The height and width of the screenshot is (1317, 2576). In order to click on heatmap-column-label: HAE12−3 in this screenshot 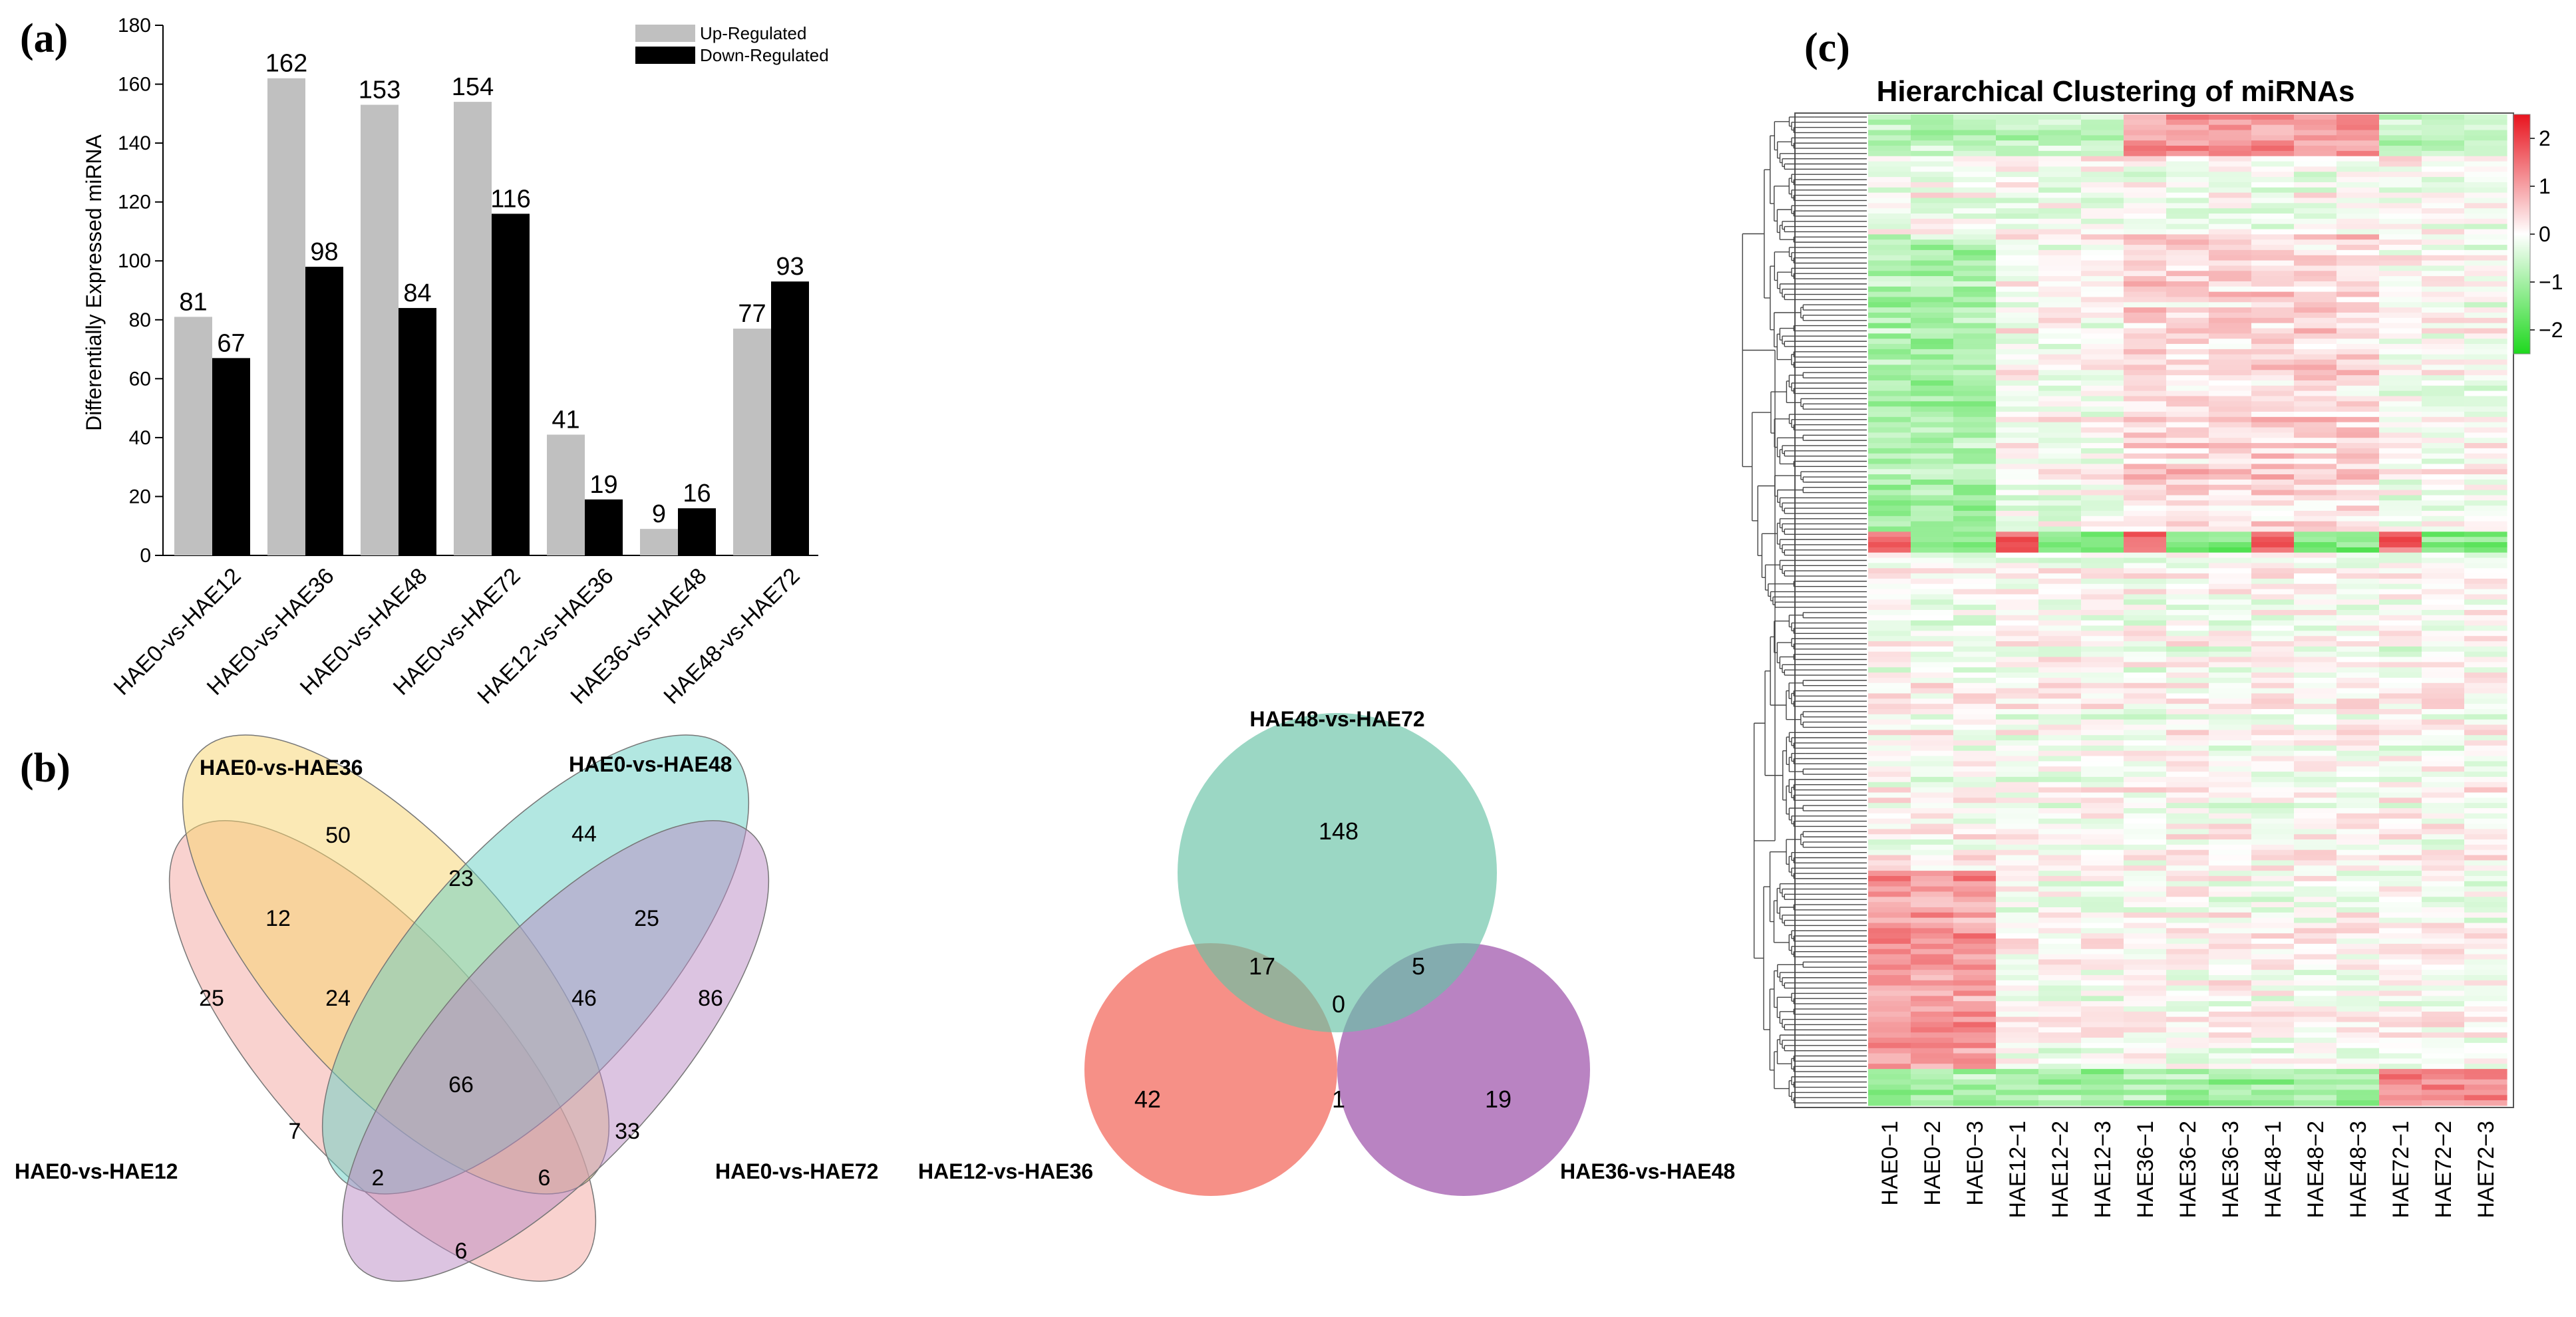, I will do `click(2103, 1170)`.